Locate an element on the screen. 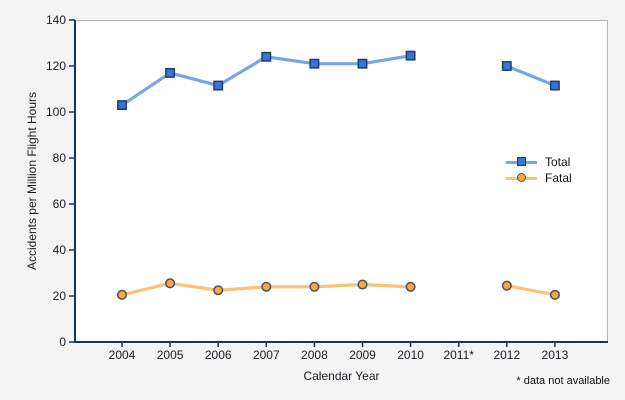  svg-text: 2009 is located at coordinates (362, 355).